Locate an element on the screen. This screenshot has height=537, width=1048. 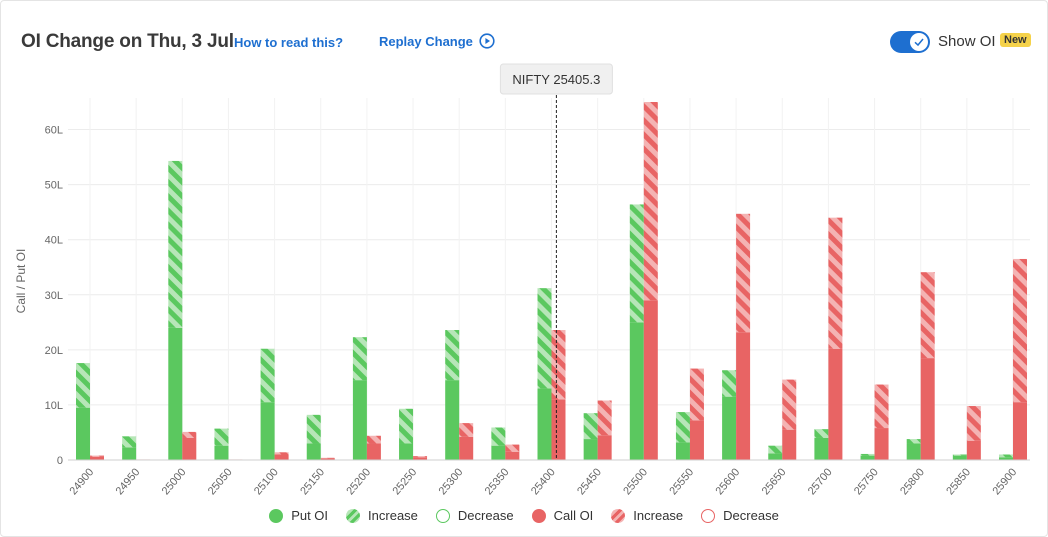
legend-item-call-solid: Call OI is located at coordinates (562, 515).